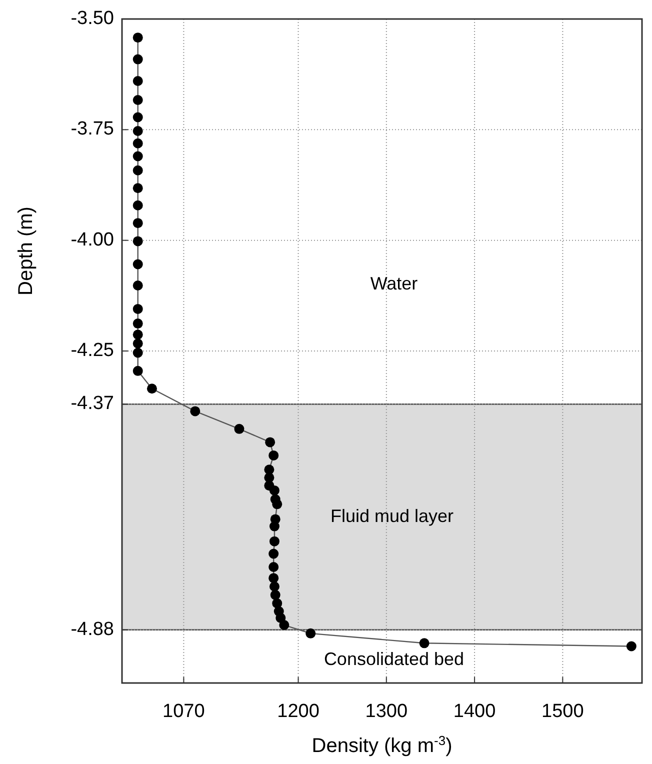  What do you see at coordinates (92, 129) in the screenshot?
I see `y-tick-label: -3.75` at bounding box center [92, 129].